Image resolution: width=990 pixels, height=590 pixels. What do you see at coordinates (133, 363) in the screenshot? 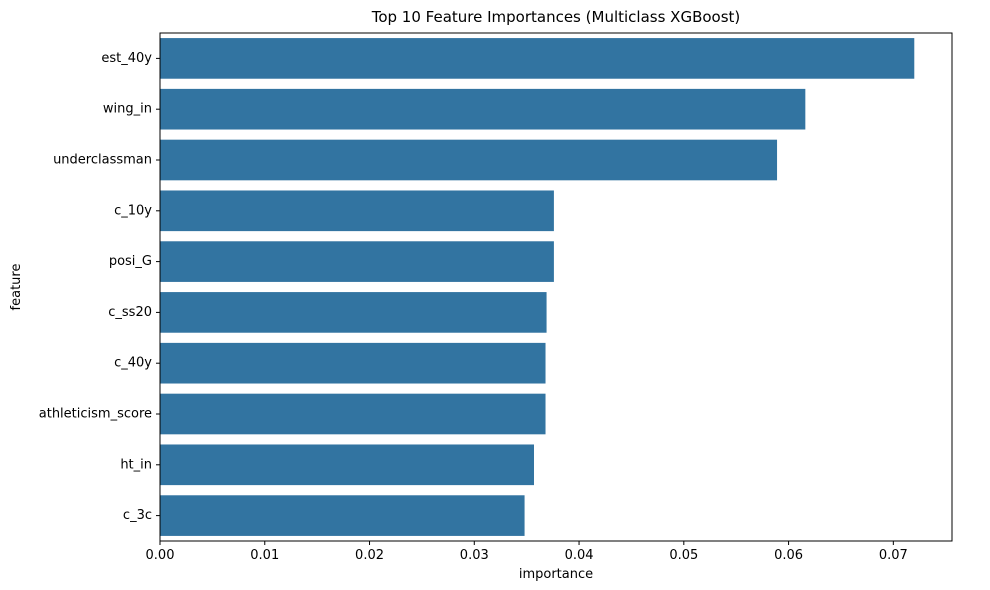
I see `y-tick-label: c_40y` at bounding box center [133, 363].